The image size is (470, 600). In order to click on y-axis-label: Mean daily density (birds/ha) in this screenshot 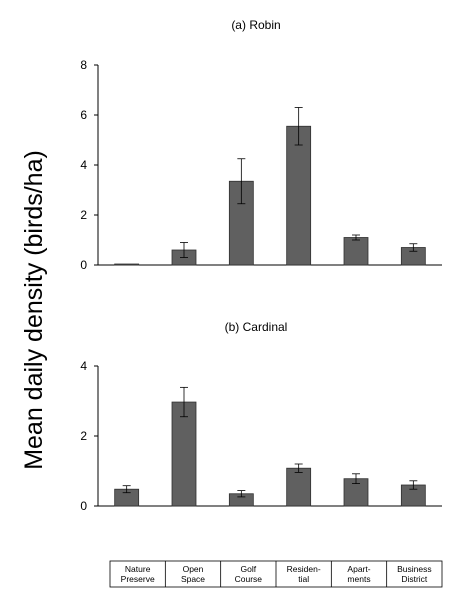, I will do `click(34, 310)`.